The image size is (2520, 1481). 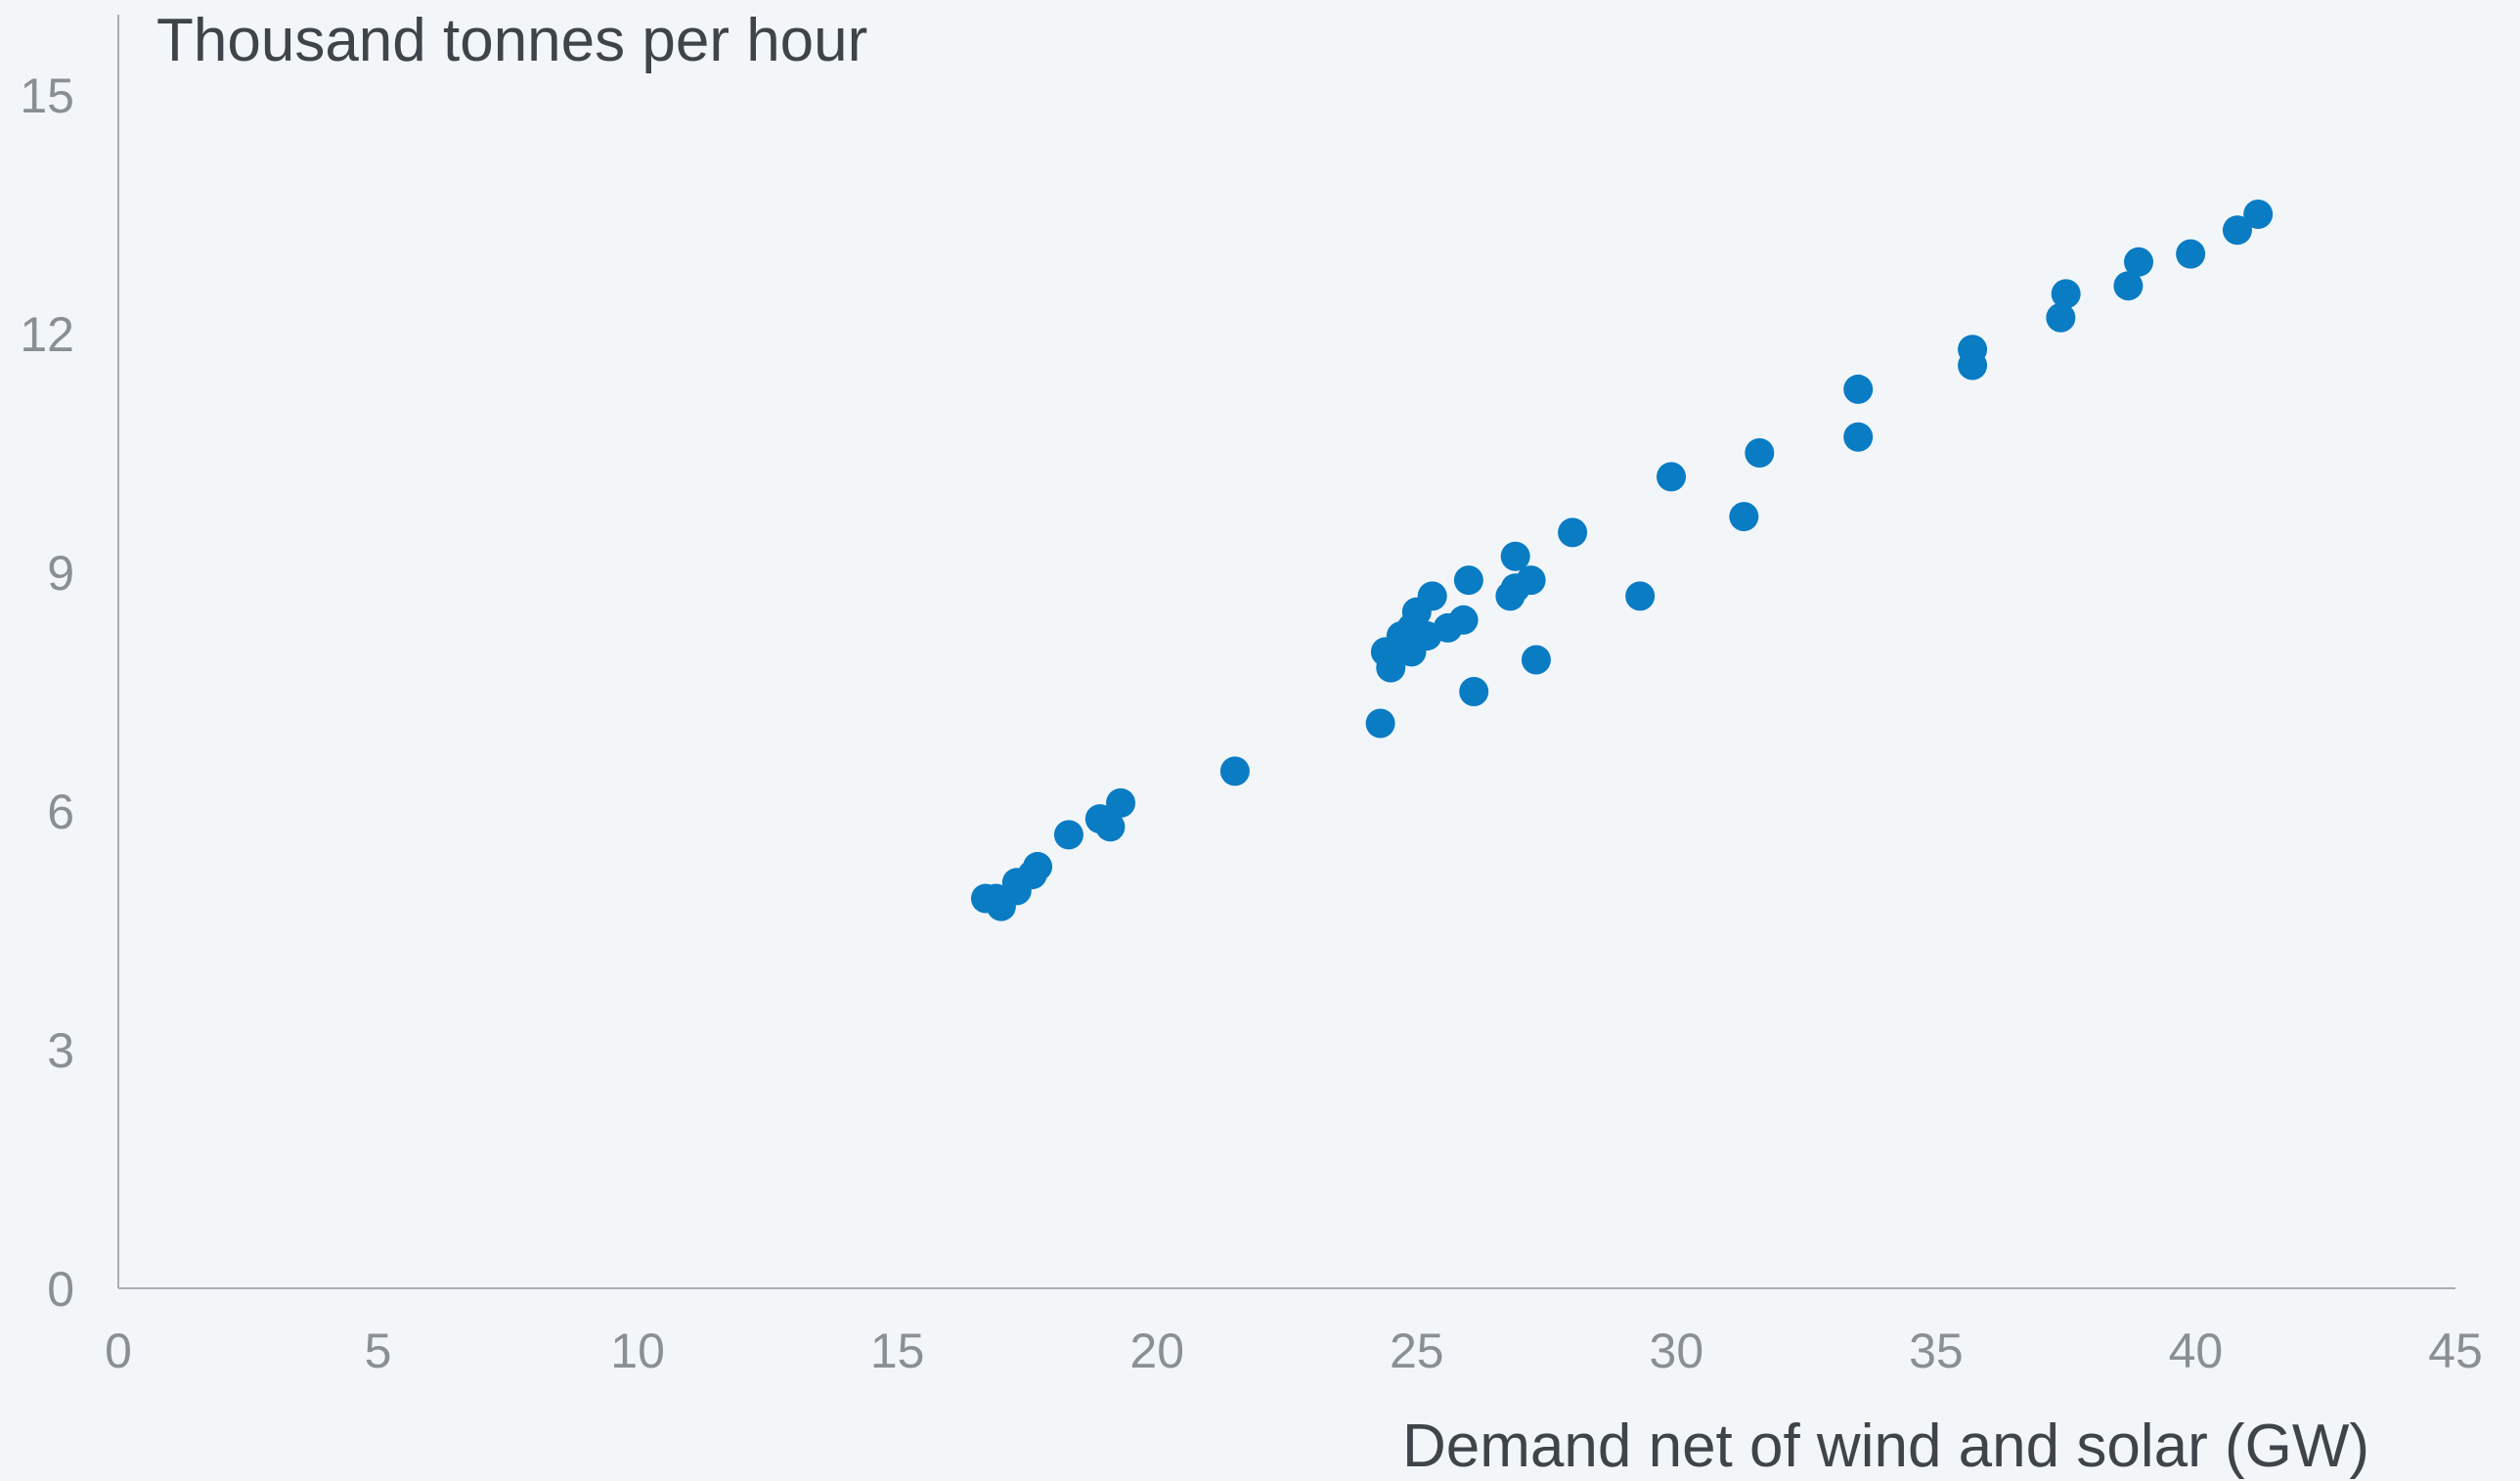 I want to click on y-tick-label: 15, so click(x=47, y=95).